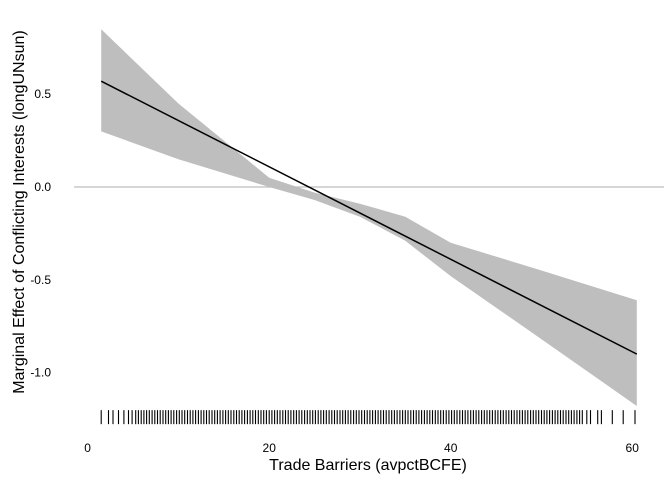 This screenshot has height=480, width=672. What do you see at coordinates (40, 280) in the screenshot?
I see `y-tick-label: -0.5` at bounding box center [40, 280].